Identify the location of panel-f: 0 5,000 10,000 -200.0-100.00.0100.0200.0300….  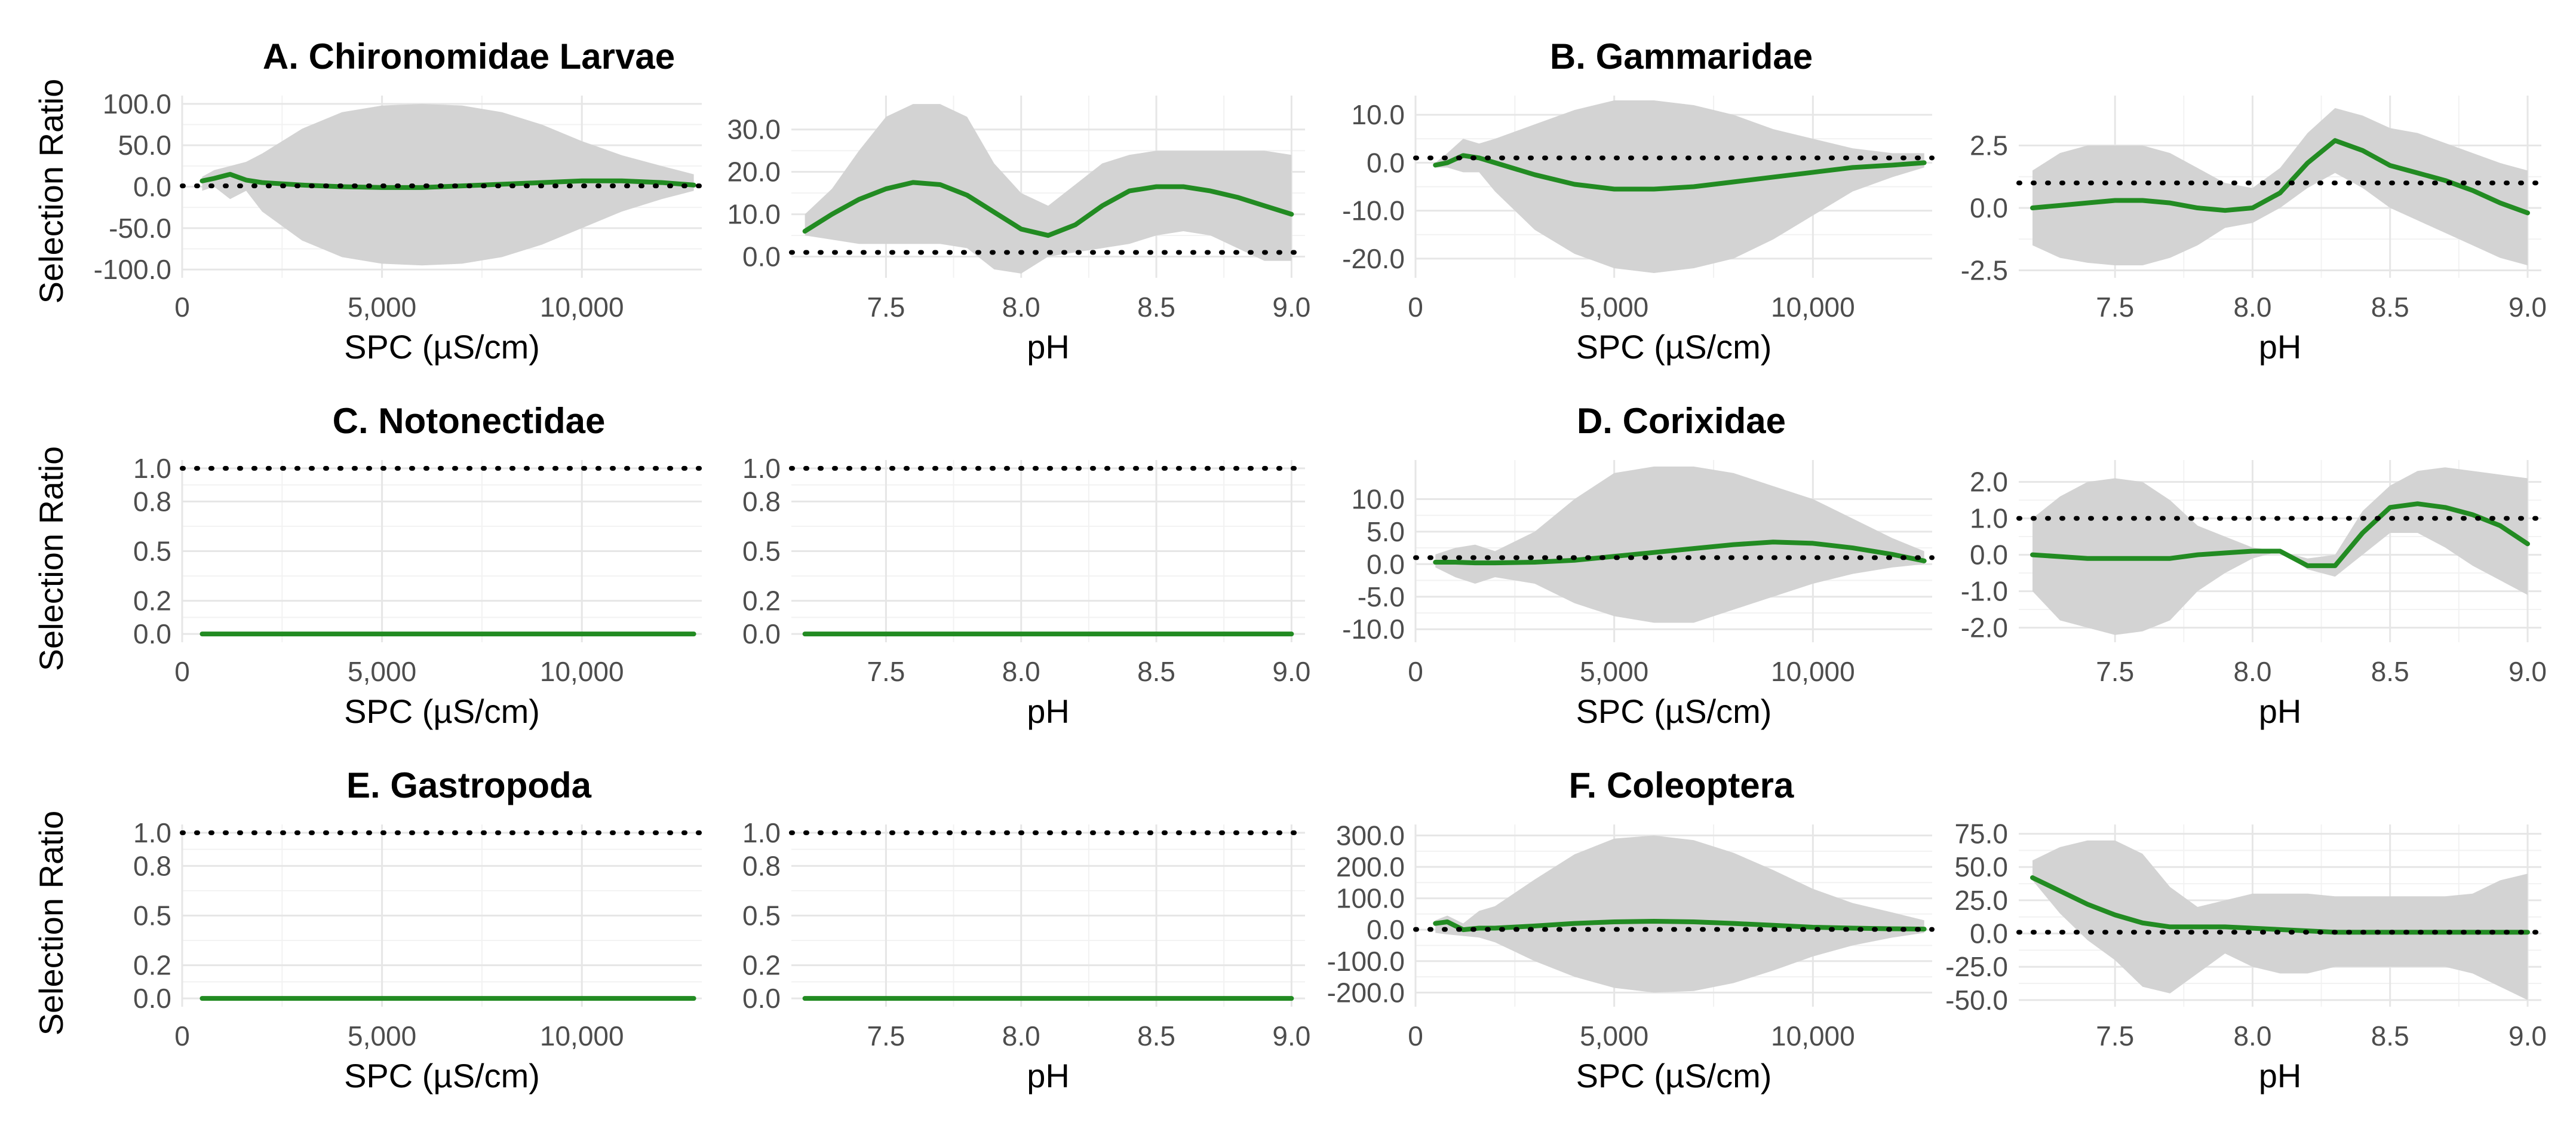
(1631, 957).